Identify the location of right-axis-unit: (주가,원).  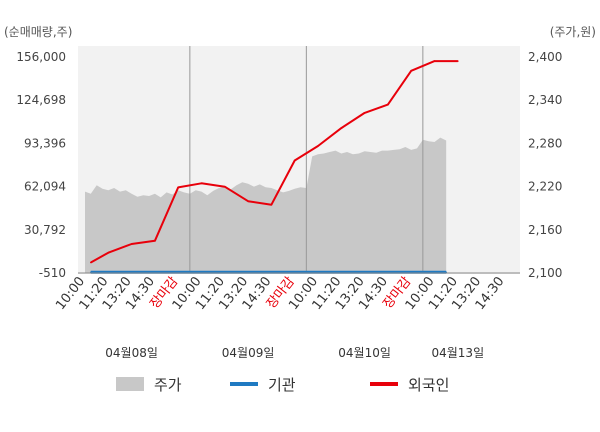
(573, 32).